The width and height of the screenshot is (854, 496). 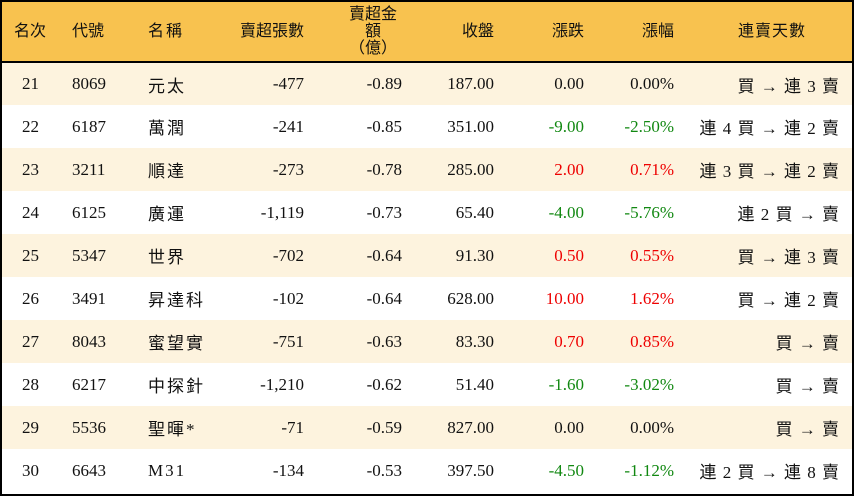 What do you see at coordinates (292, 427) in the screenshot?
I see `cell-net-sell-lots: -71` at bounding box center [292, 427].